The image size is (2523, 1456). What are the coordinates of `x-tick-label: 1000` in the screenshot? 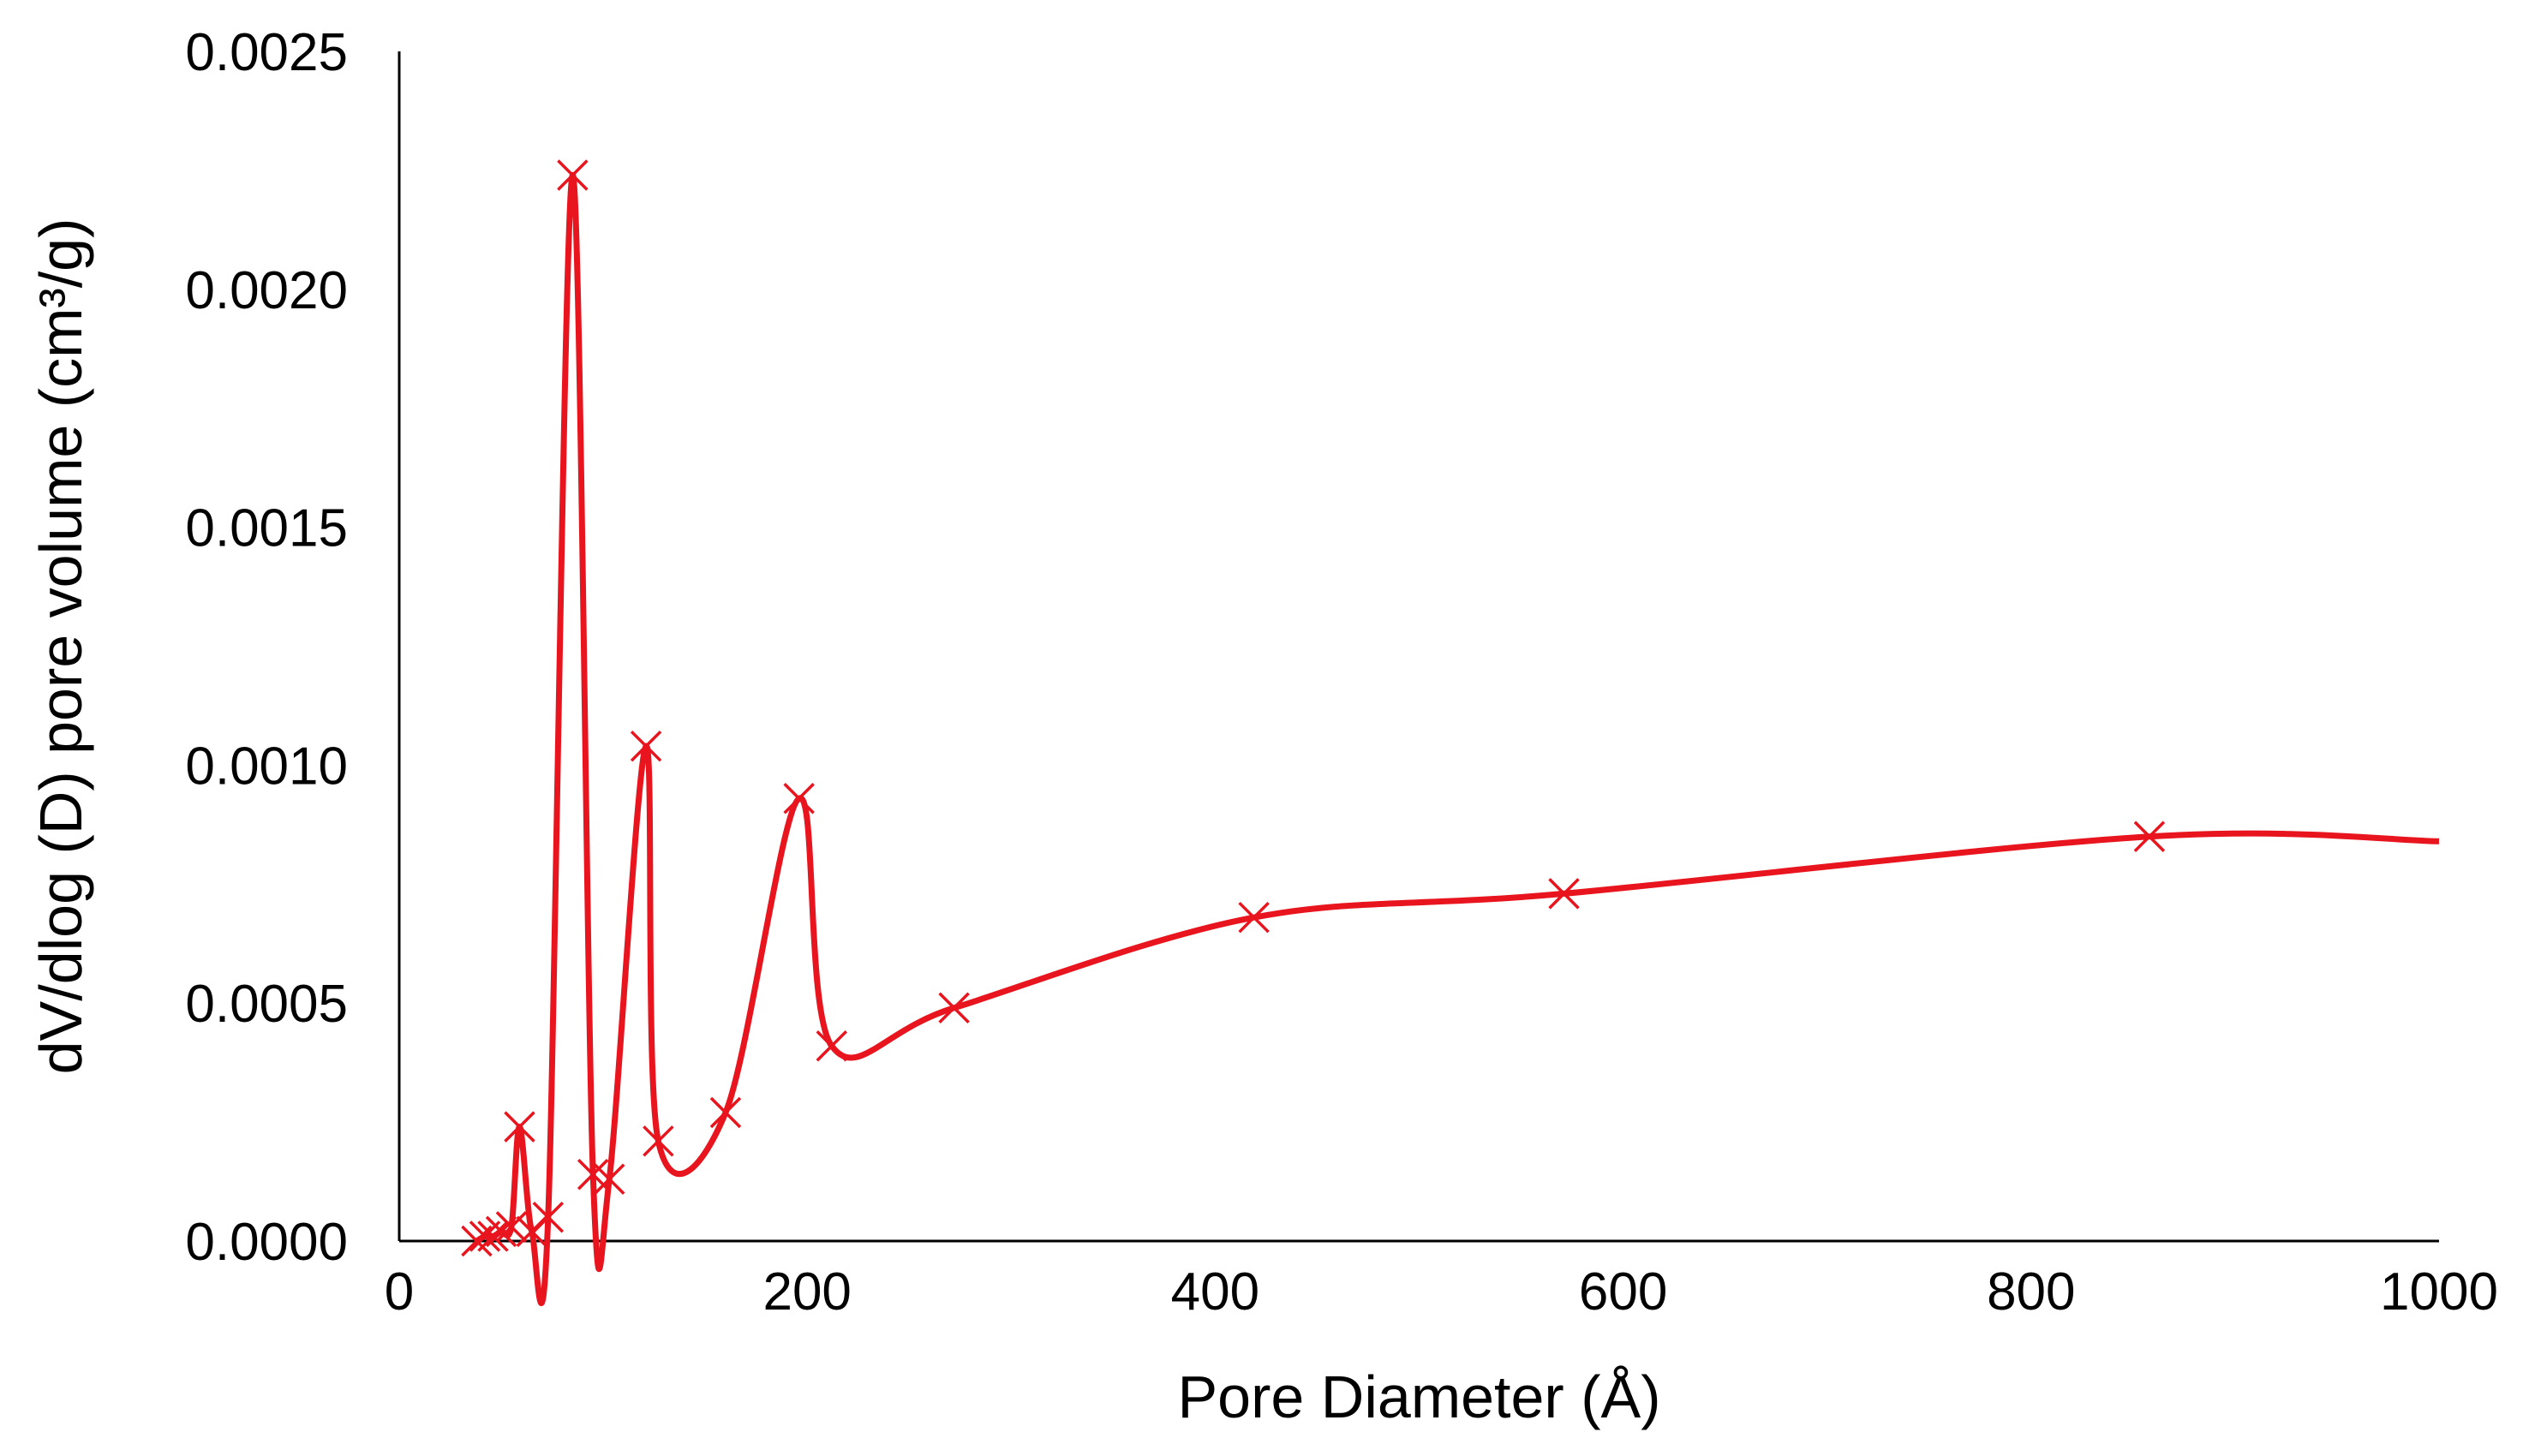 It's located at (2439, 1292).